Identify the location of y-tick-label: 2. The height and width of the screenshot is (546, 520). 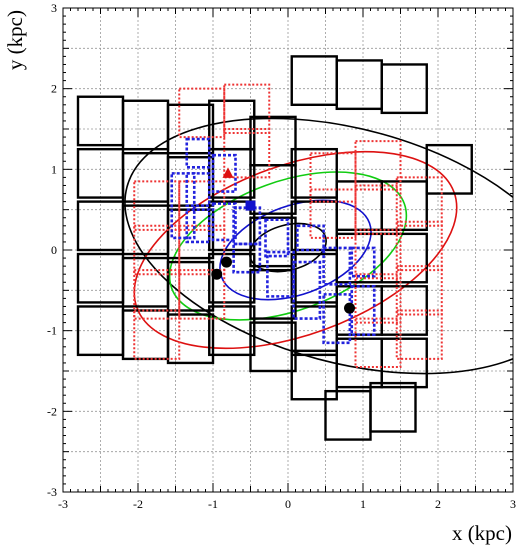
(54, 89).